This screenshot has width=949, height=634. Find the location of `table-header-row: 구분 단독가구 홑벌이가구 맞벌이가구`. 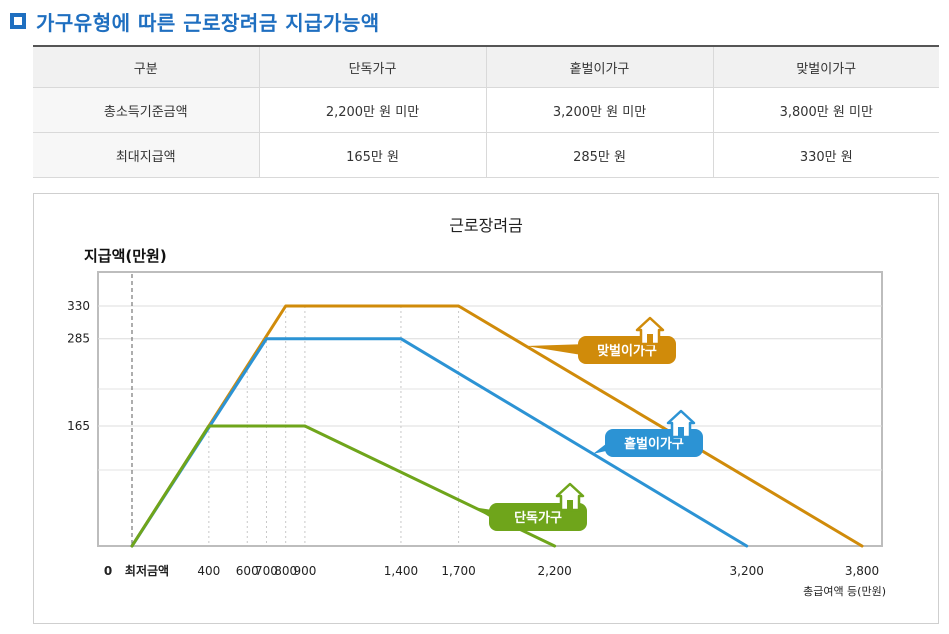

table-header-row: 구분 단독가구 홑벌이가구 맞벌이가구 is located at coordinates (486, 66).